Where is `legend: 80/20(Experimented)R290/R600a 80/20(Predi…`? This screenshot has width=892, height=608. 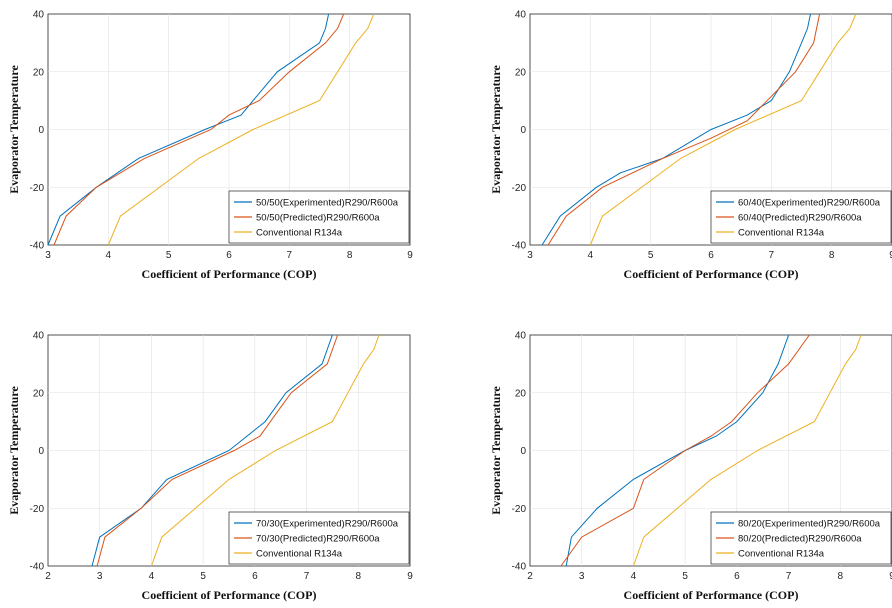 legend: 80/20(Experimented)R290/R600a 80/20(Predi… is located at coordinates (801, 538).